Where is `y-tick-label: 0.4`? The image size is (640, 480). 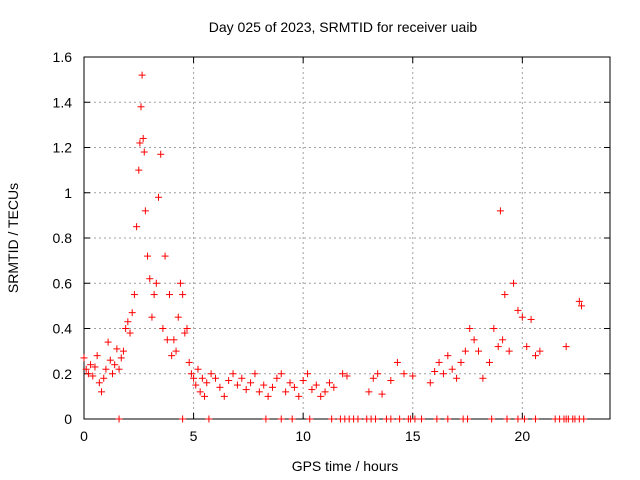
y-tick-label: 0.4 is located at coordinates (63, 329).